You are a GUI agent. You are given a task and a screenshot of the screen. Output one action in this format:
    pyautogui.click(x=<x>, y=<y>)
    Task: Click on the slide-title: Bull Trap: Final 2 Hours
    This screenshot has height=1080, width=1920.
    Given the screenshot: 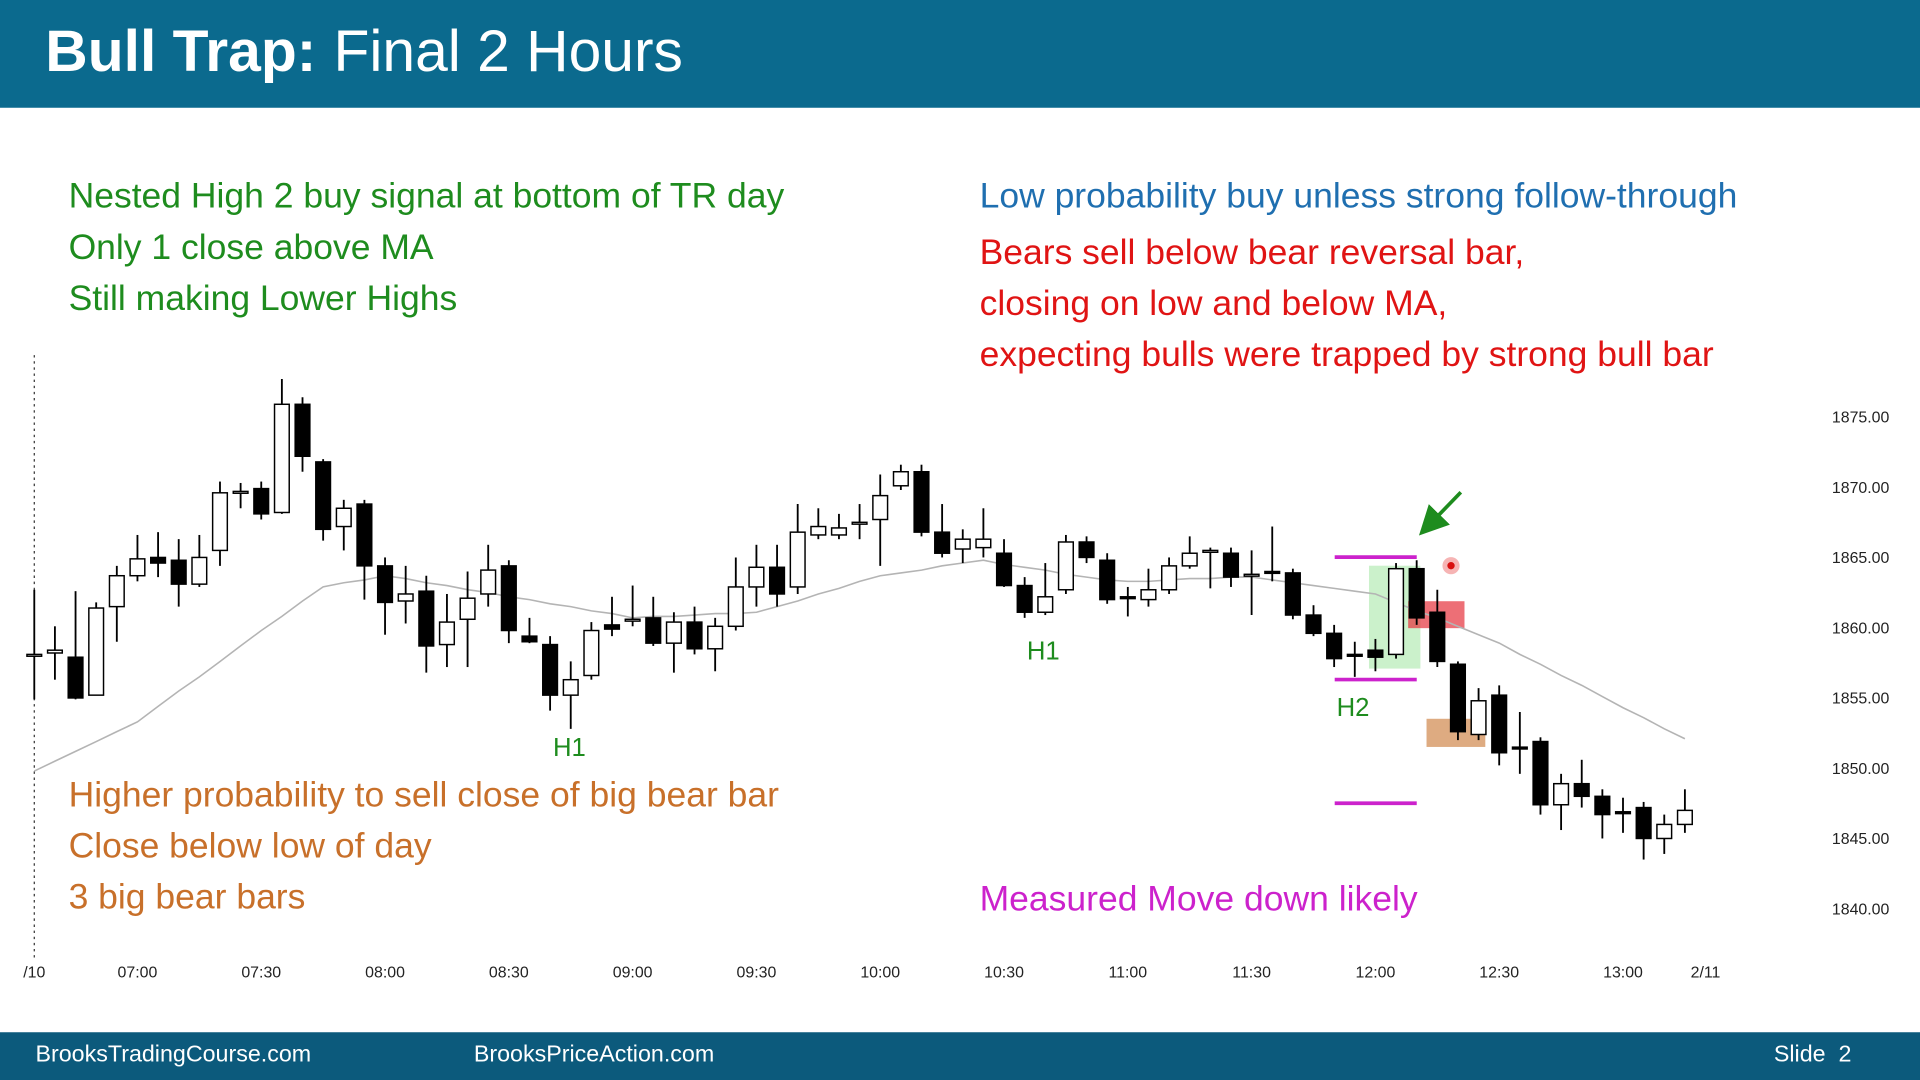 What is the action you would take?
    pyautogui.click(x=364, y=51)
    